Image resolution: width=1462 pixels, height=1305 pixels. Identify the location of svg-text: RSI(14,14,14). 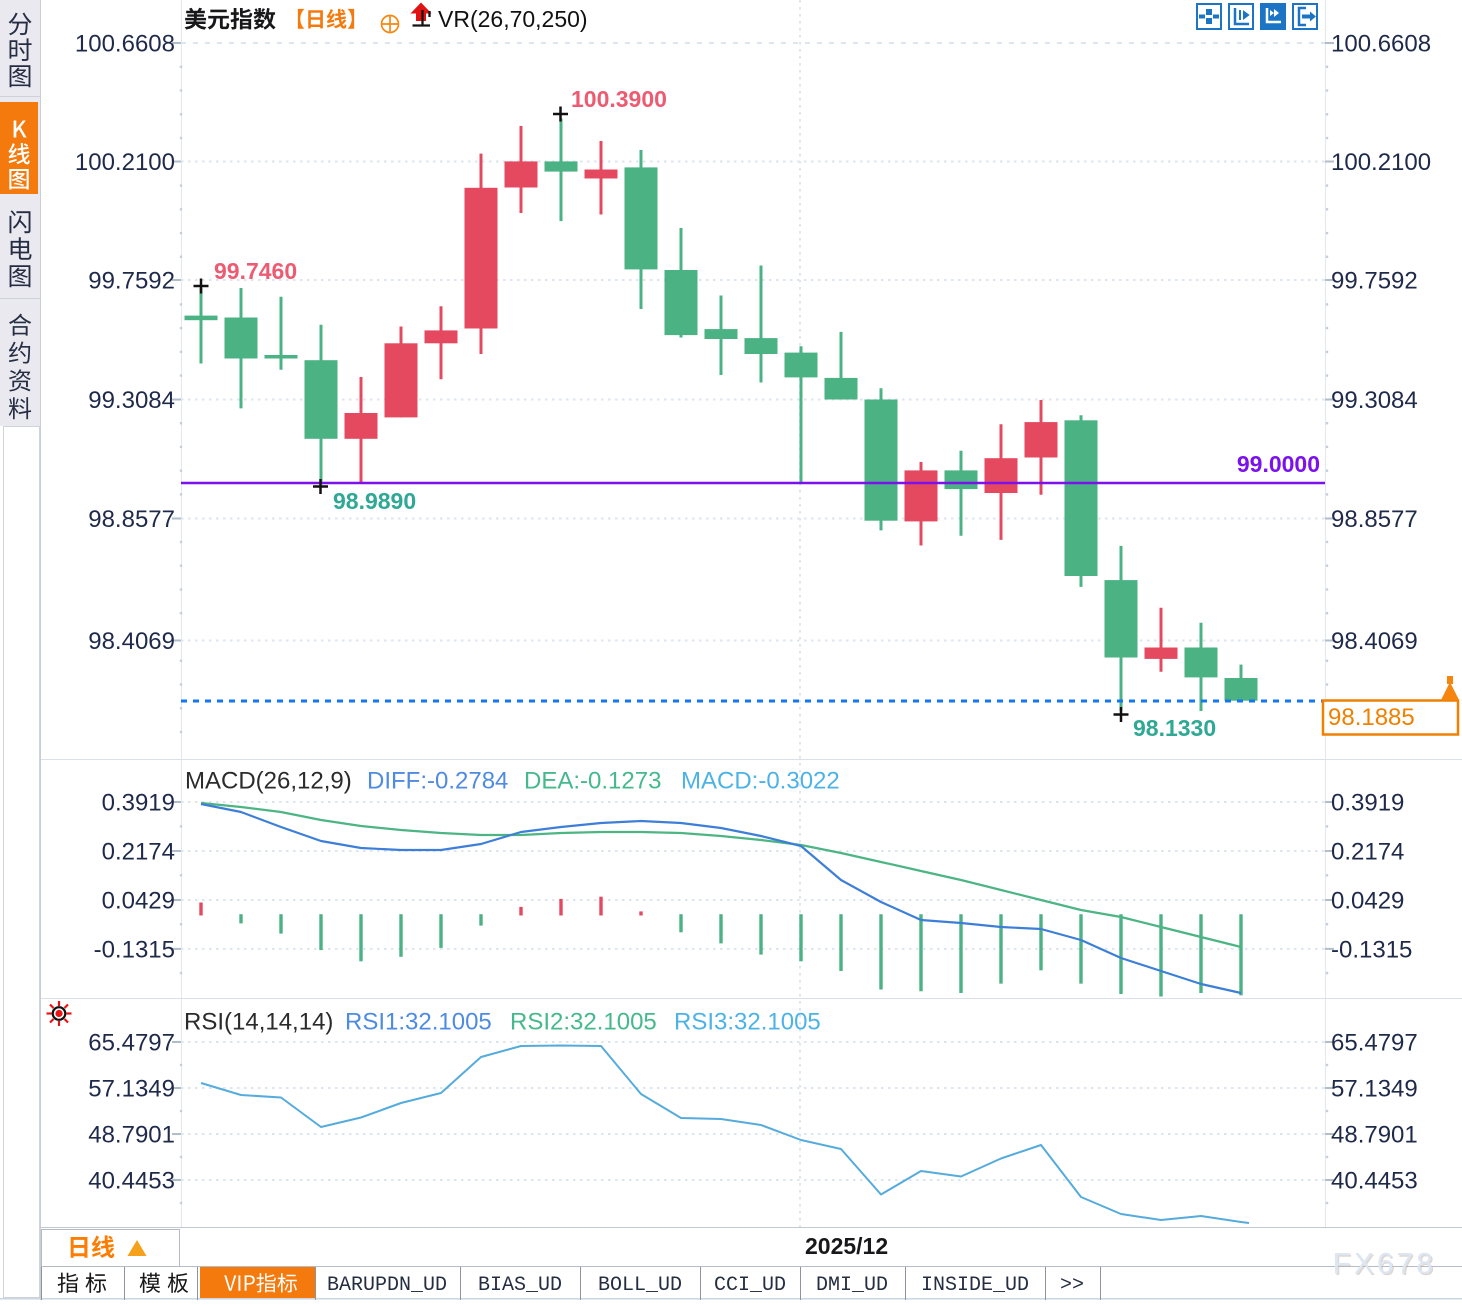
(258, 1021).